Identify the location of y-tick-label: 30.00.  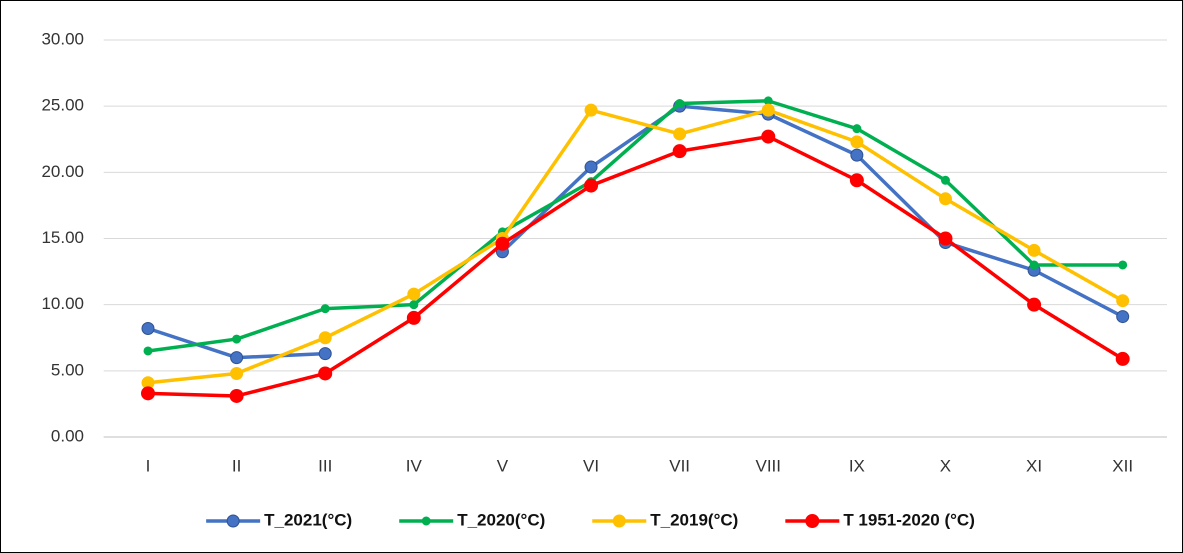
(62, 38).